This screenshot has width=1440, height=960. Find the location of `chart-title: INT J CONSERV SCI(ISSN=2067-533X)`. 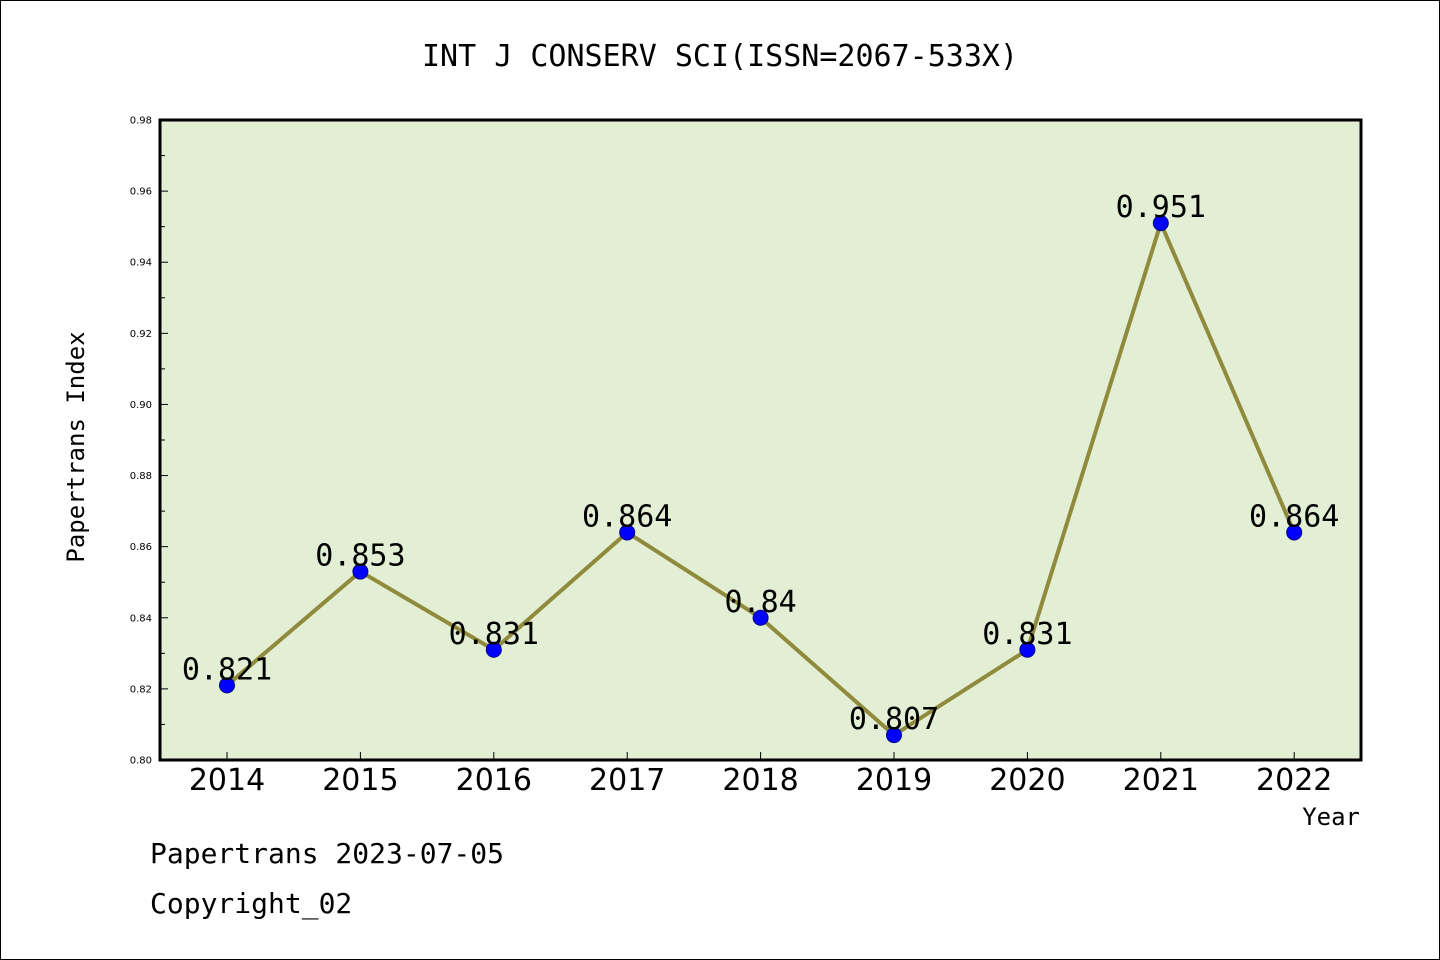

chart-title: INT J CONSERV SCI(ISSN=2067-533X) is located at coordinates (720, 56).